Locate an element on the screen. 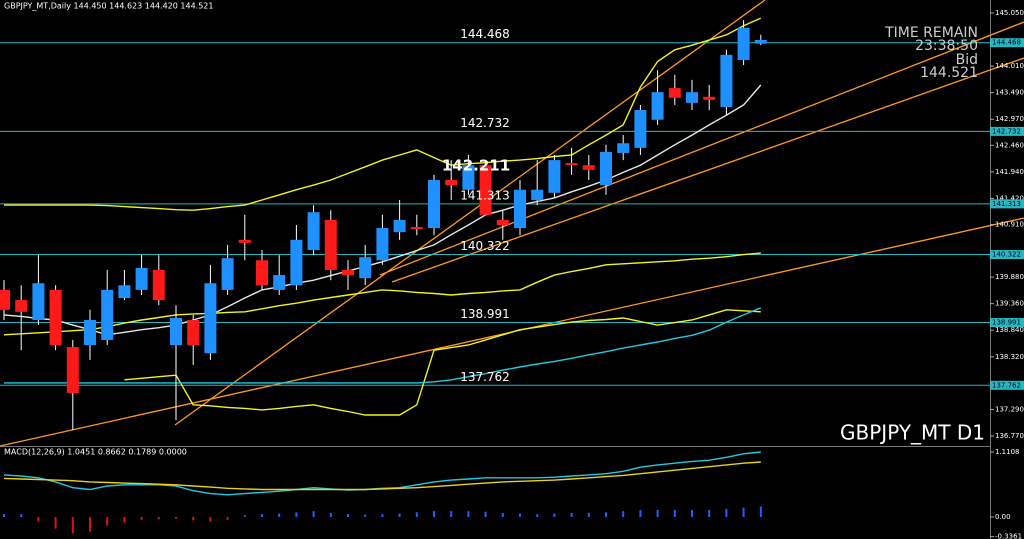  annotation: 142.211 is located at coordinates (476, 166).